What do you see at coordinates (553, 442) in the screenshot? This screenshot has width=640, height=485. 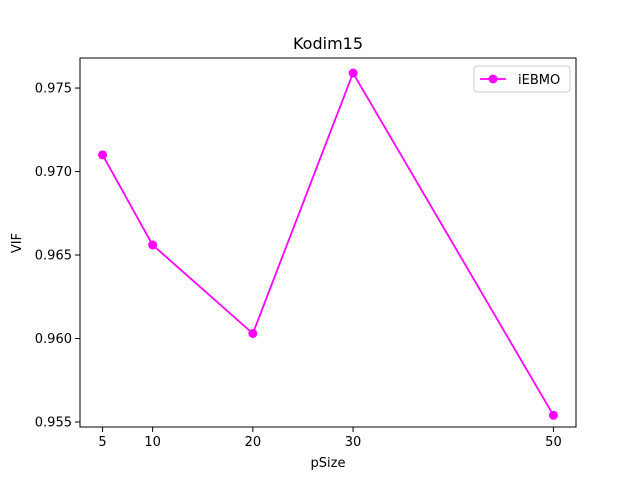 I see `x-tick-label: 50` at bounding box center [553, 442].